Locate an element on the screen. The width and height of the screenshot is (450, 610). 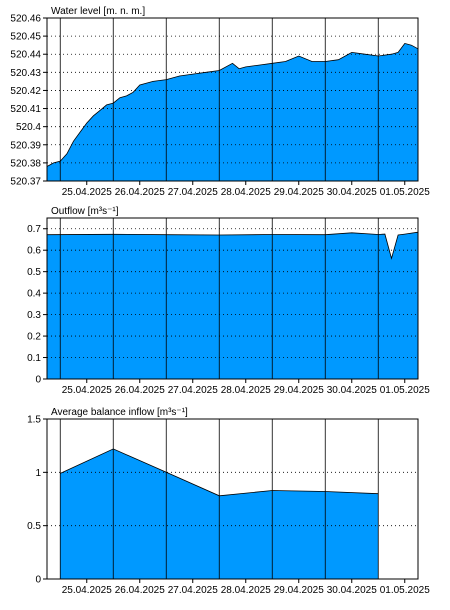
y-tick-label: 0.6 is located at coordinates (34, 251).